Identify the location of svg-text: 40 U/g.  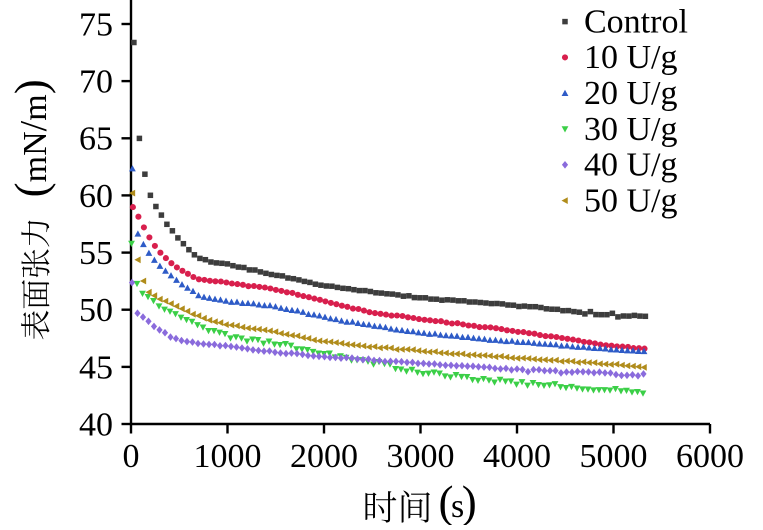
(631, 165).